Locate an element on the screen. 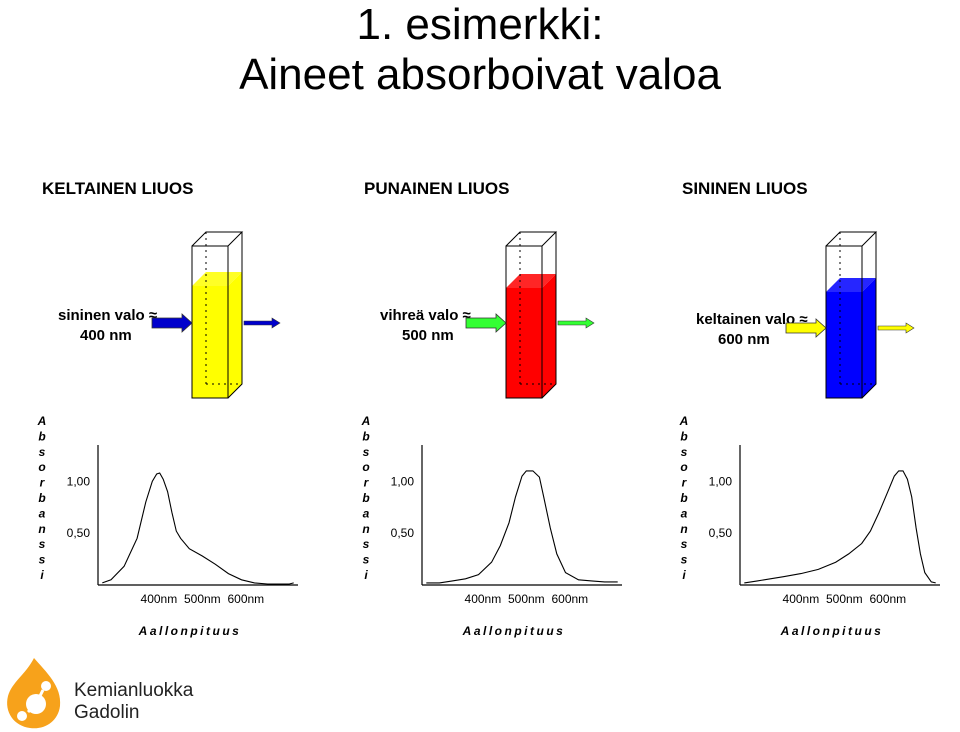  gadolin-logo: Kemianluokka Gadolin is located at coordinates (114, 692).